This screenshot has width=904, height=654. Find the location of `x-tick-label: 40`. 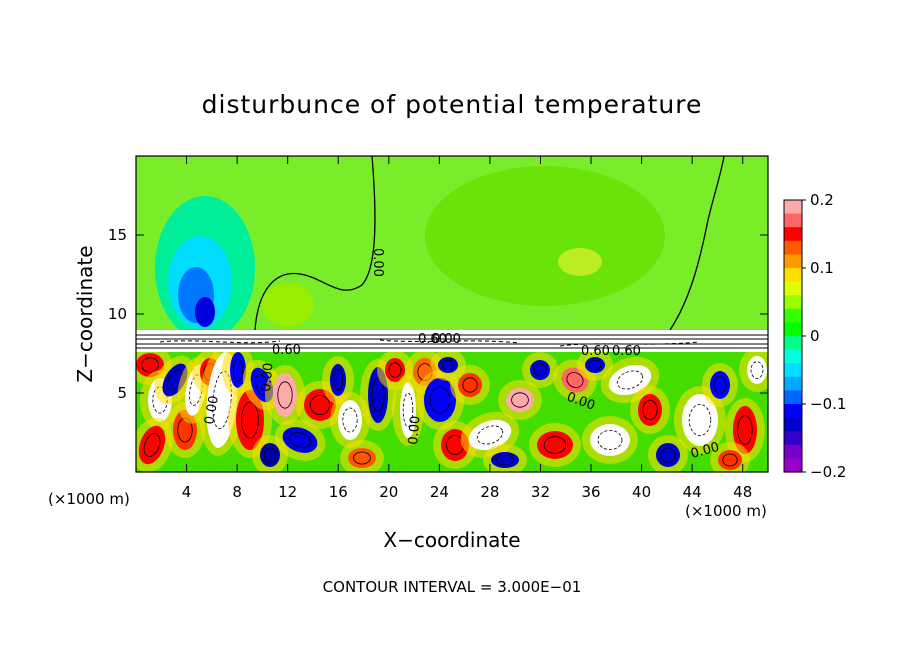

x-tick-label: 40 is located at coordinates (641, 492).